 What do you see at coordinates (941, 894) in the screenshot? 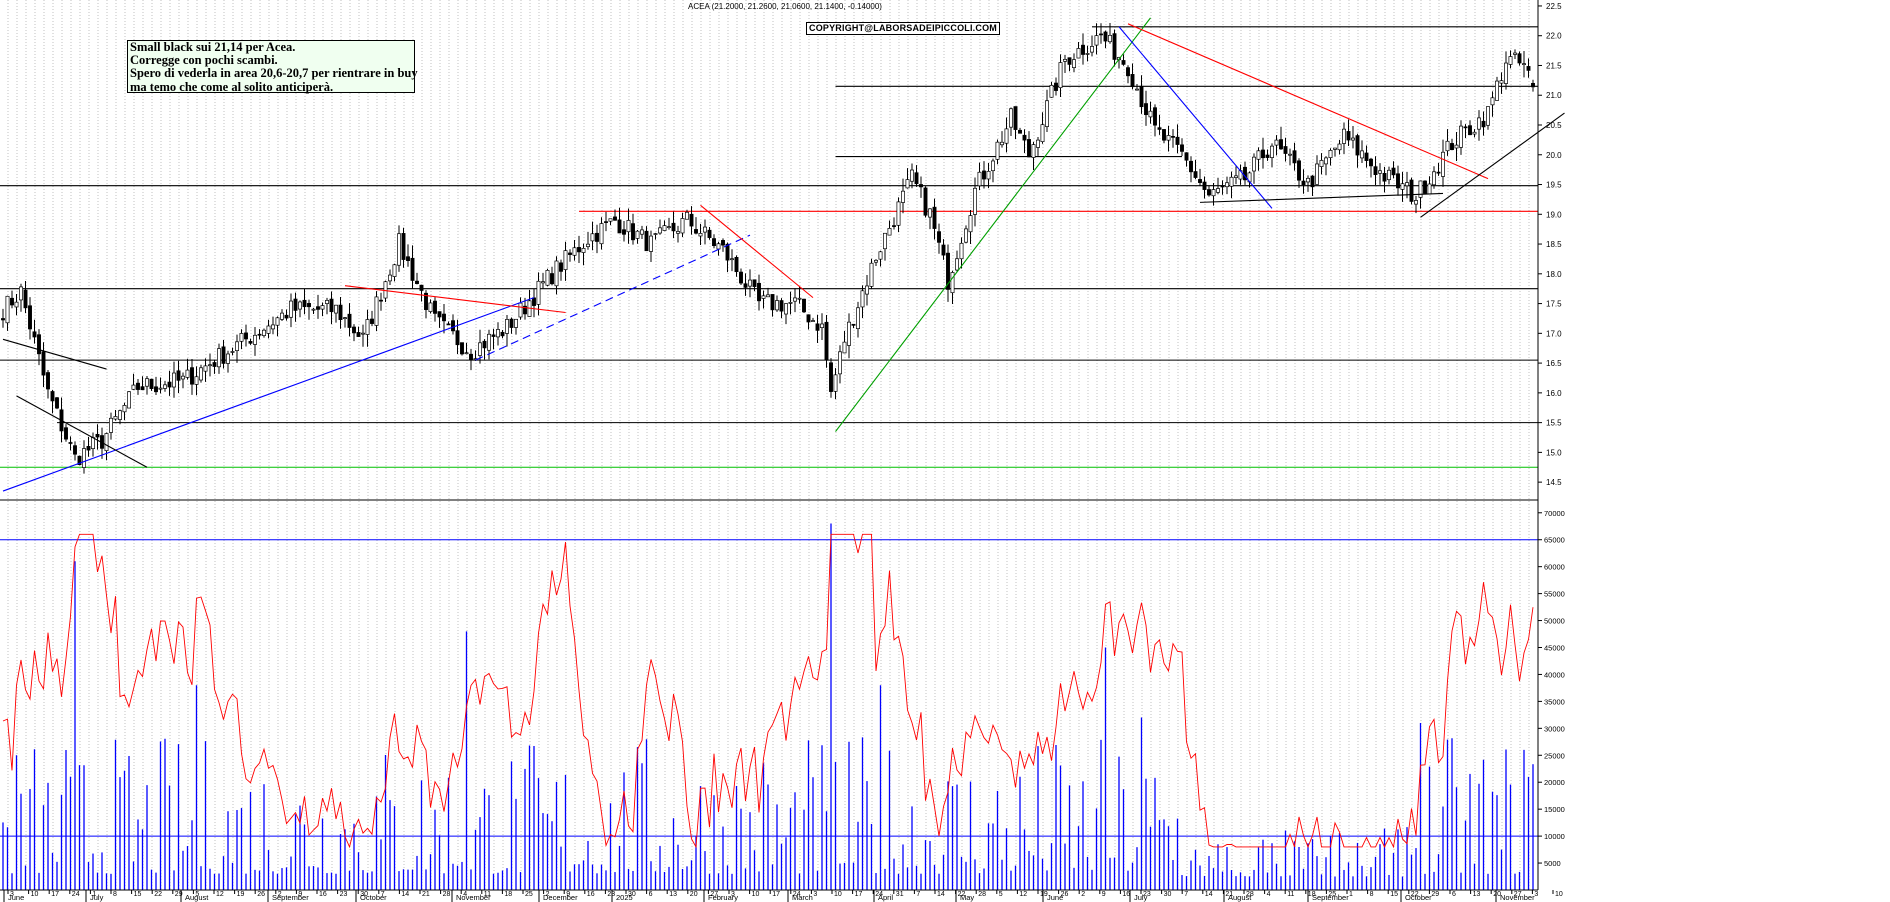
I see `date-tick-label: 14` at bounding box center [941, 894].